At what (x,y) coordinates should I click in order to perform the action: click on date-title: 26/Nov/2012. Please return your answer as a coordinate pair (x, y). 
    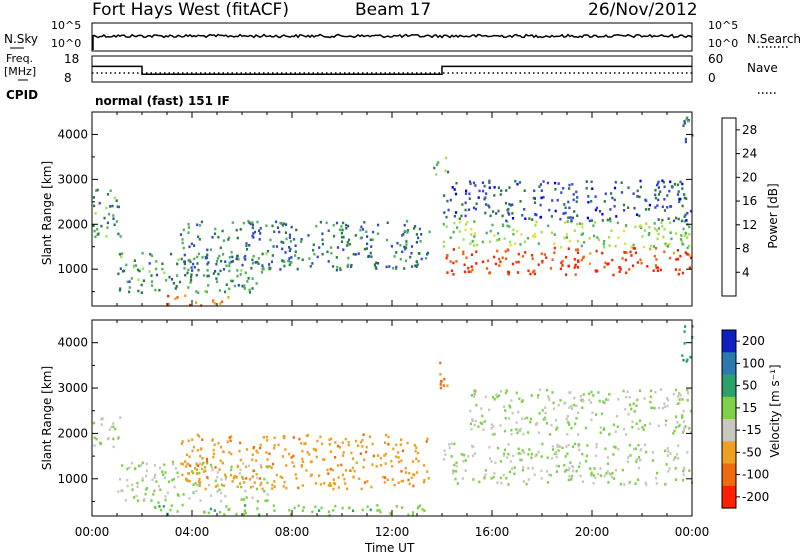
    Looking at the image, I should click on (643, 10).